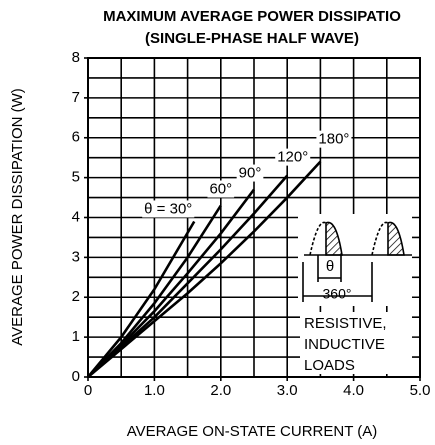  What do you see at coordinates (76, 336) in the screenshot?
I see `y-tick-label: 1` at bounding box center [76, 336].